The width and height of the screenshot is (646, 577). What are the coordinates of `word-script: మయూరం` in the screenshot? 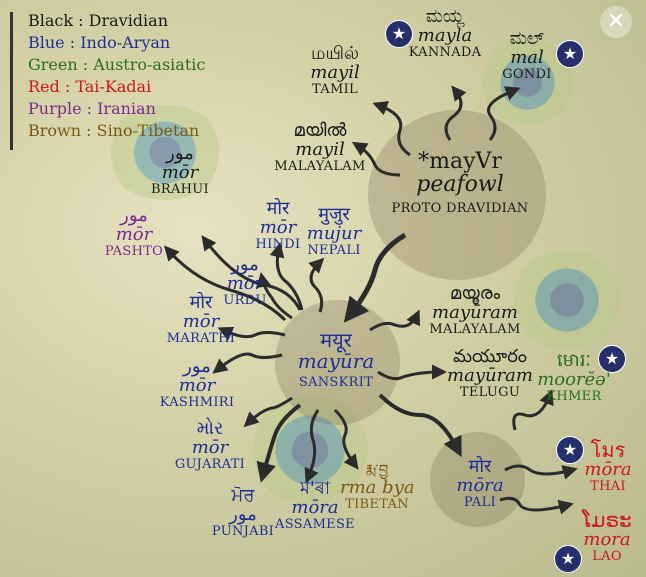 It's located at (489, 356).